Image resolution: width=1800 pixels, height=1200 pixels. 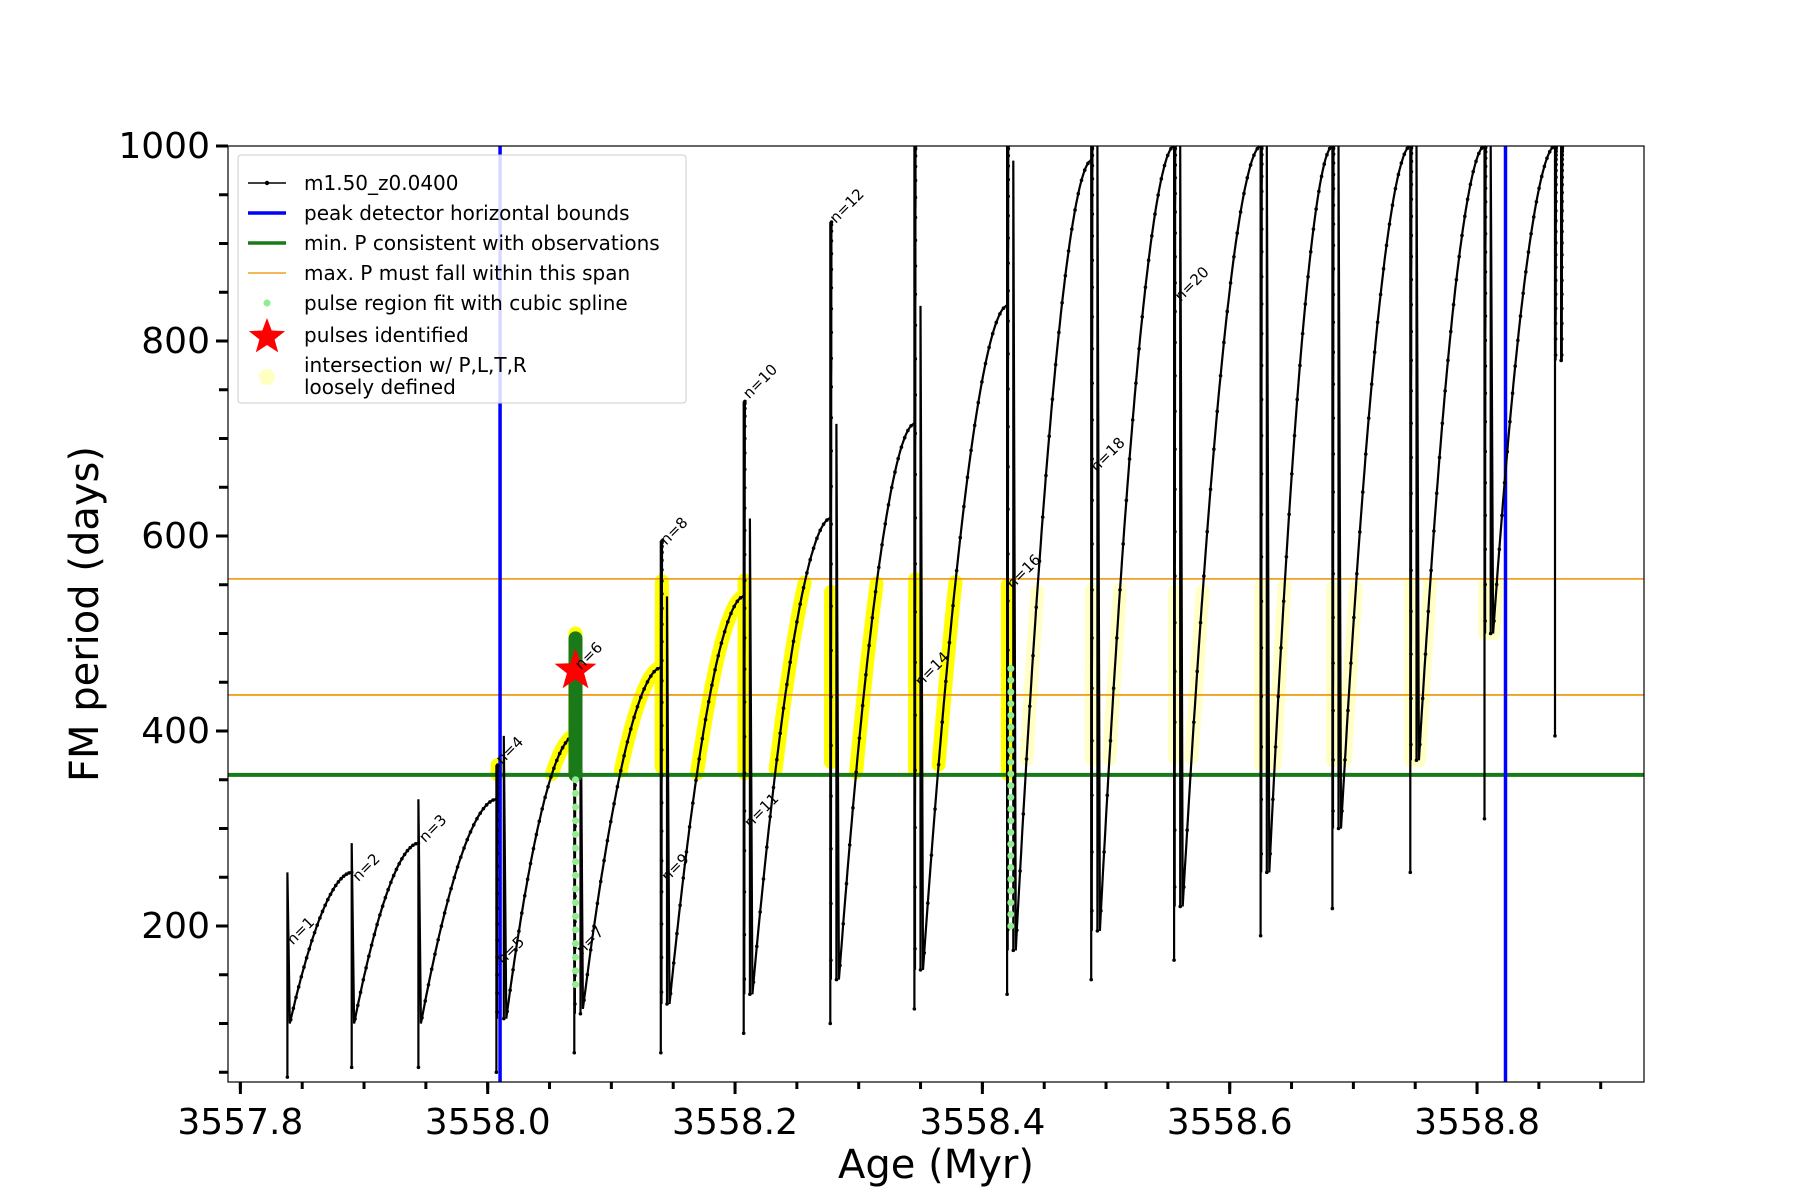 What do you see at coordinates (467, 273) in the screenshot?
I see `legend-label: max. P must fall within this span` at bounding box center [467, 273].